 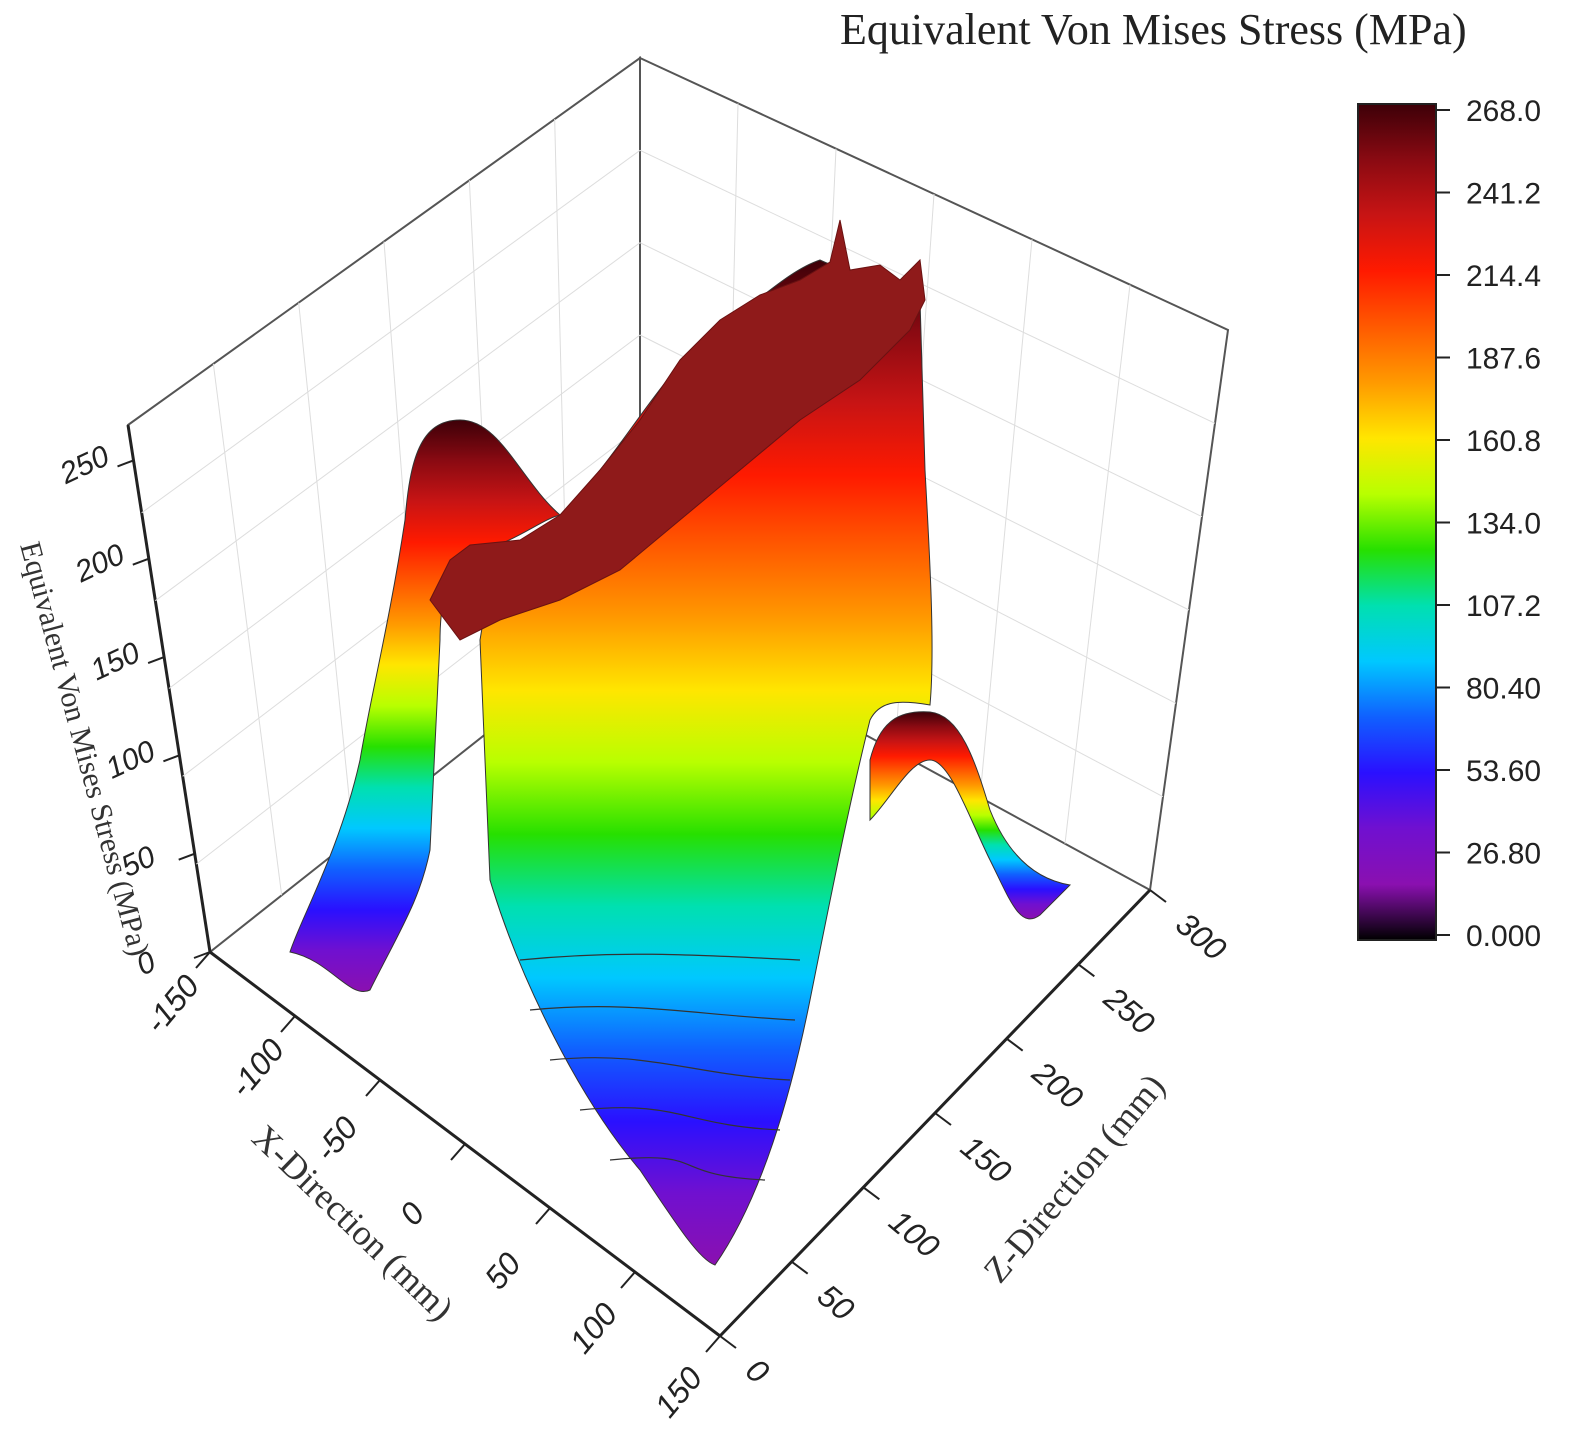 What do you see at coordinates (678, 1392) in the screenshot?
I see `x-tick-label: 150` at bounding box center [678, 1392].